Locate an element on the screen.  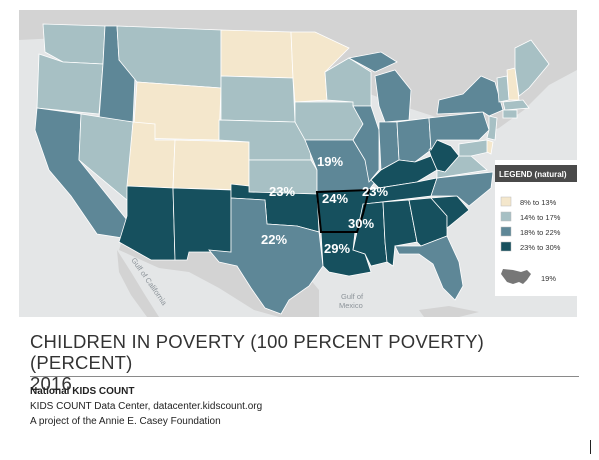
title-line-2: 2016 is located at coordinates (51, 383).